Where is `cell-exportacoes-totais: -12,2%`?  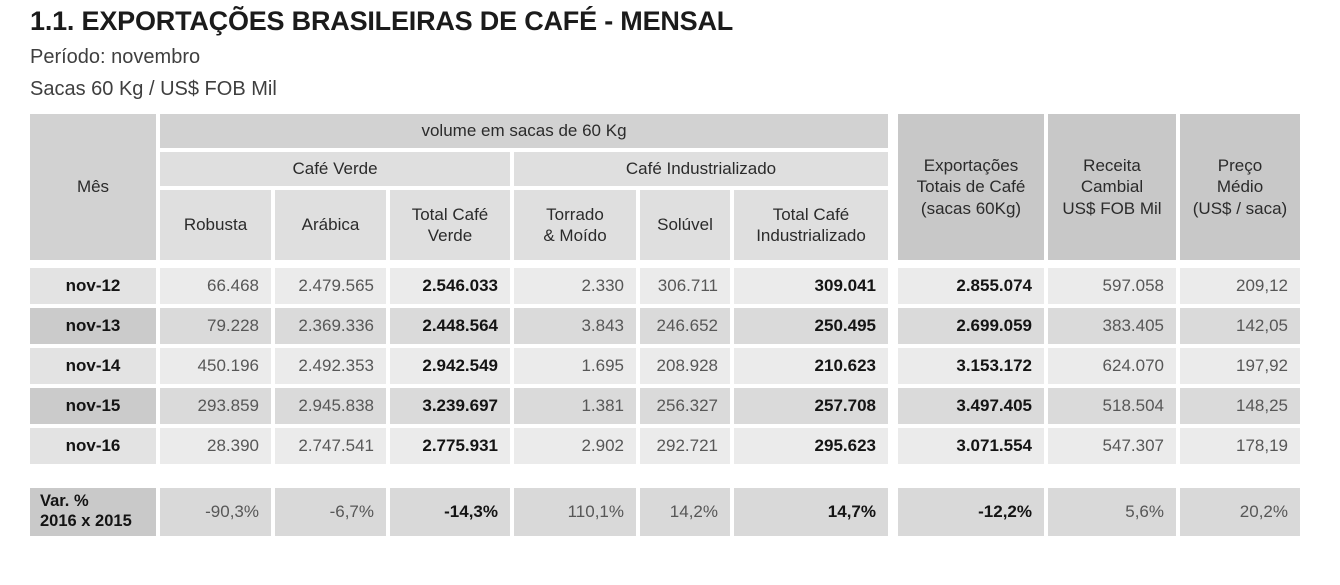
cell-exportacoes-totais: -12,2% is located at coordinates (971, 512).